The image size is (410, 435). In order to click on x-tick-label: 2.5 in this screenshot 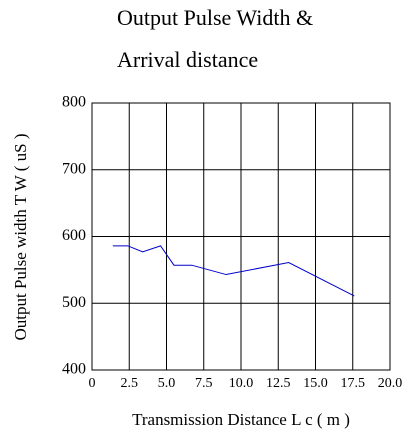, I will do `click(130, 383)`.